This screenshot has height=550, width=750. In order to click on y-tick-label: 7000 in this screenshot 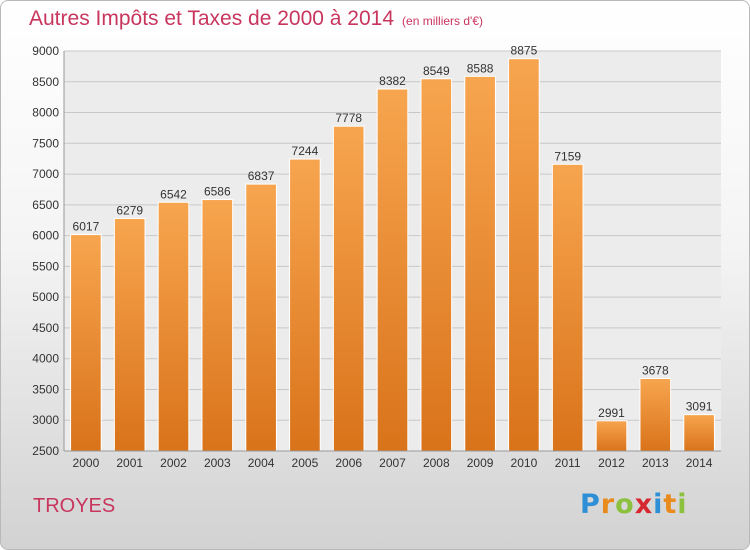, I will do `click(45, 174)`.